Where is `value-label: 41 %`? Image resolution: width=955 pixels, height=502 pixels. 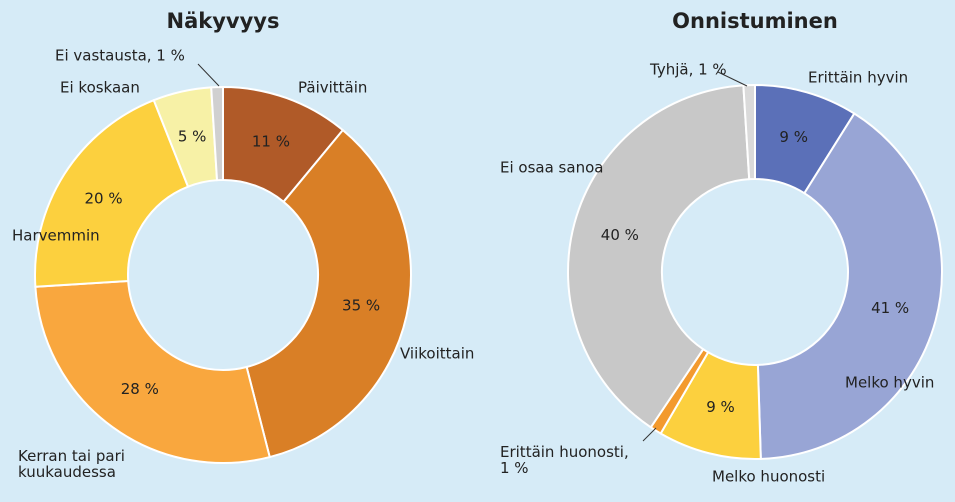
value-label: 41 % is located at coordinates (890, 308).